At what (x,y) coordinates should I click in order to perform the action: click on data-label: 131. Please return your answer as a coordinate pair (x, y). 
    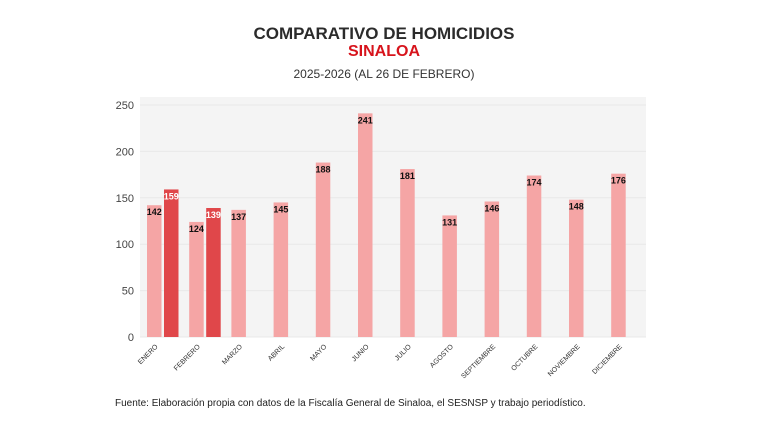
    Looking at the image, I should click on (449, 222).